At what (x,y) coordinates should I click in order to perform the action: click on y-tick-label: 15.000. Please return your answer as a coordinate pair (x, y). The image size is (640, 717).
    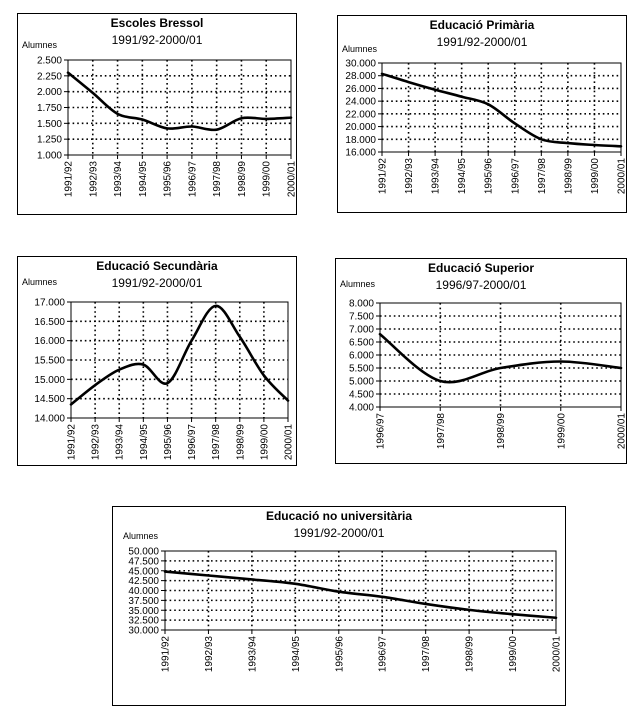
    Looking at the image, I should click on (49, 380).